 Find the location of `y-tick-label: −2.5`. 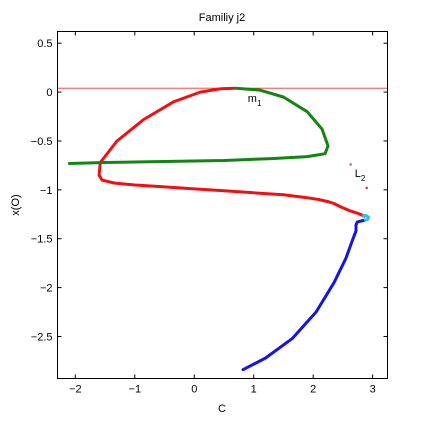

y-tick-label: −2.5 is located at coordinates (42, 337).